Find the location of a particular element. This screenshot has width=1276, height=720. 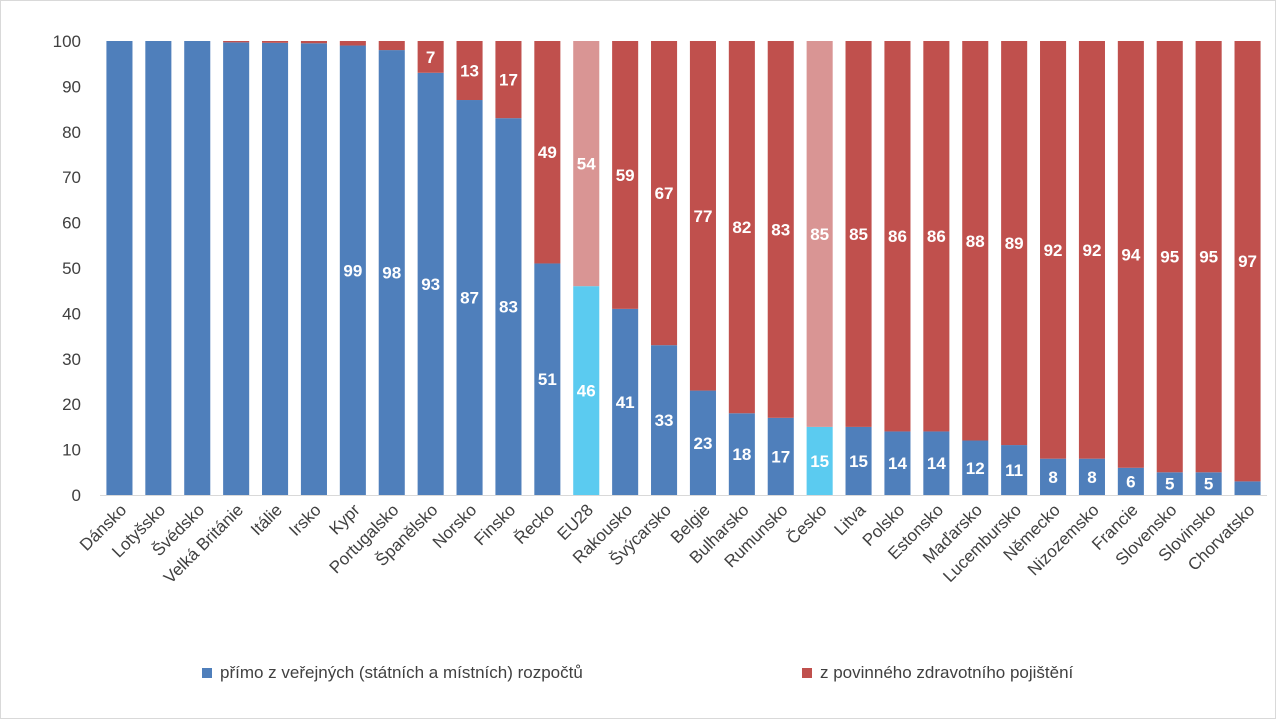

data-label-insurance: 54 is located at coordinates (586, 164).